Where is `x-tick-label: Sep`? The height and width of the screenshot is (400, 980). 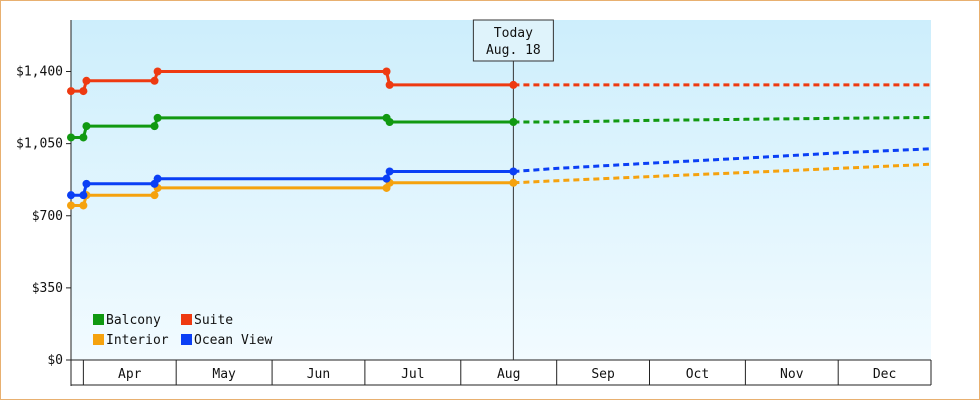
x-tick-label: Sep is located at coordinates (603, 374).